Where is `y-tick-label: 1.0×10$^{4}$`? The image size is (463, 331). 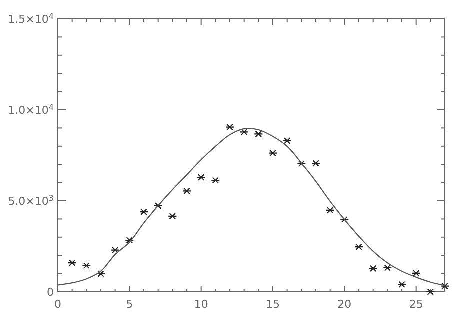
y-tick-label: 1.0×10$^{4}$ is located at coordinates (31, 109).